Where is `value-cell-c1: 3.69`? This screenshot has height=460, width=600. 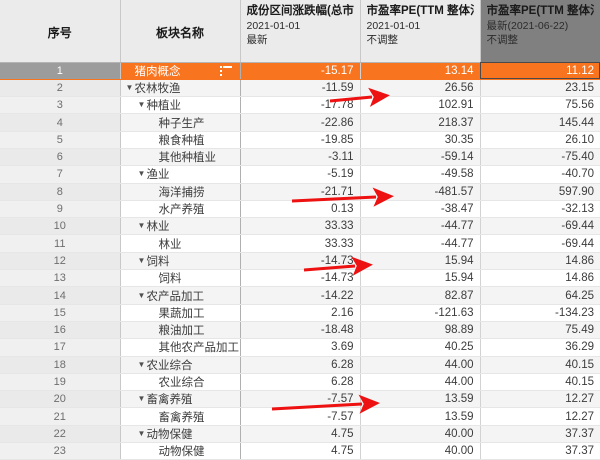 value-cell-c1: 3.69 is located at coordinates (300, 347).